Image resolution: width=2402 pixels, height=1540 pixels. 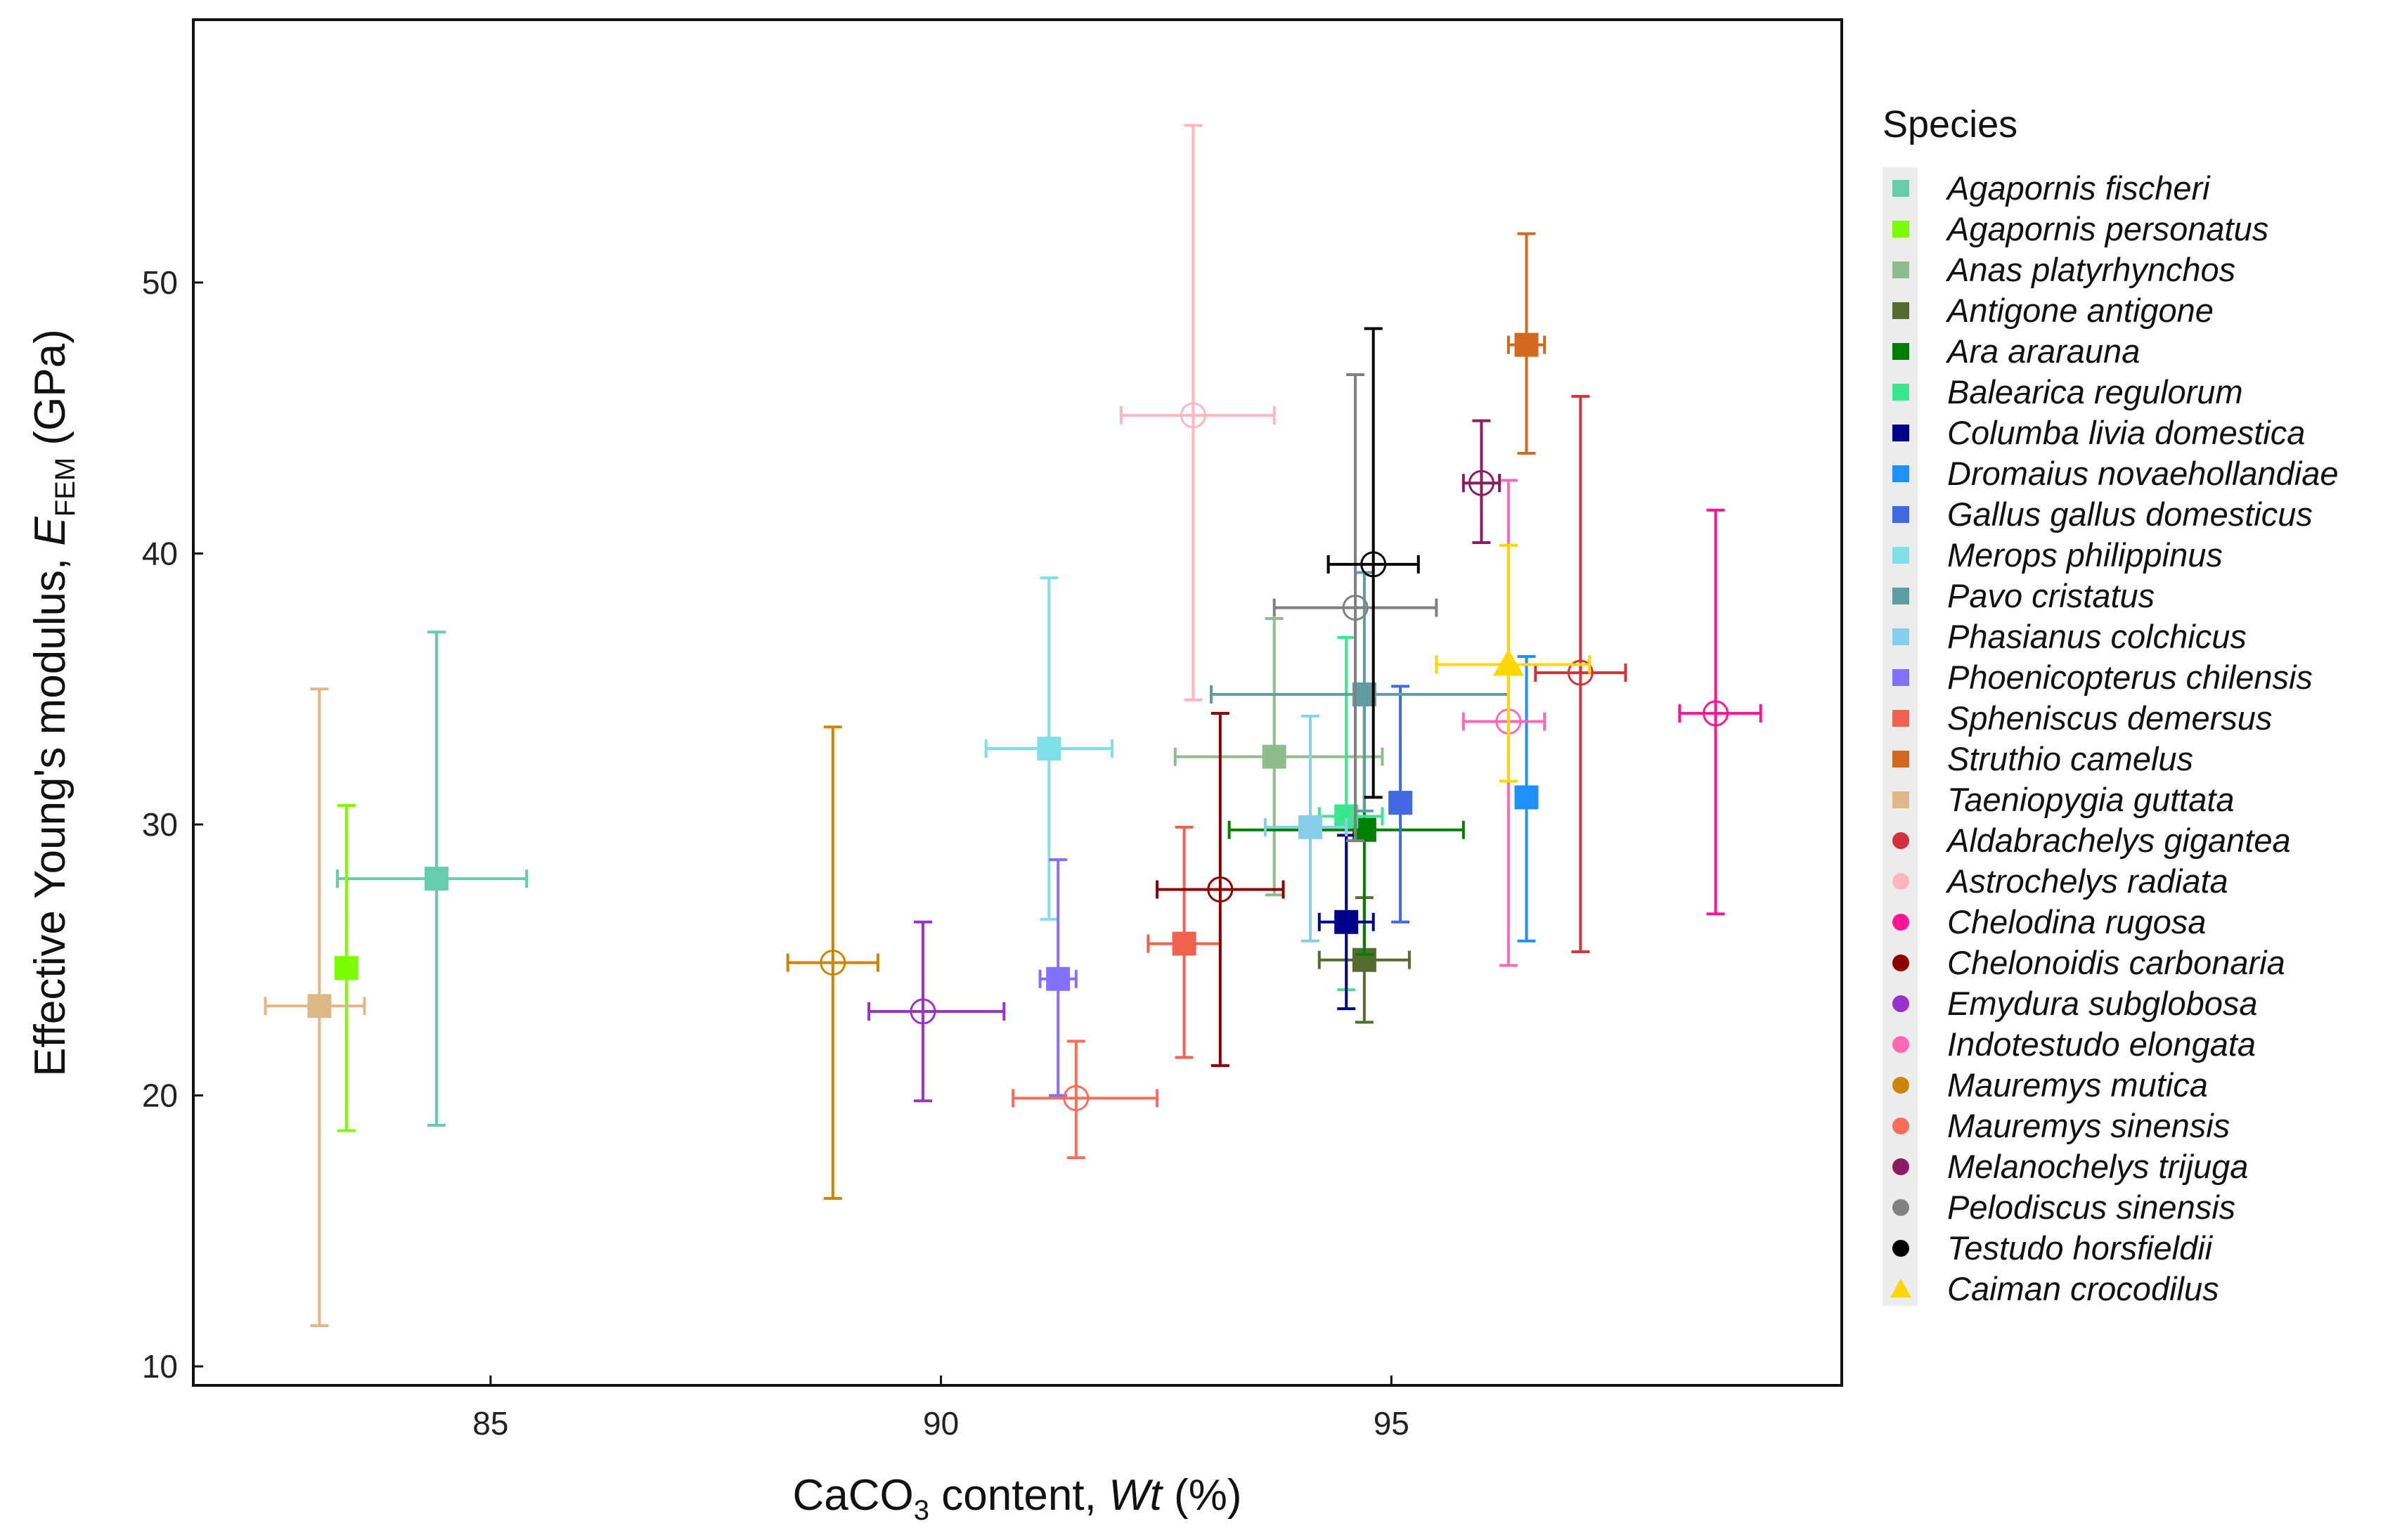 I want to click on legend-item: Mauremys sinensis, so click(x=2061, y=1125).